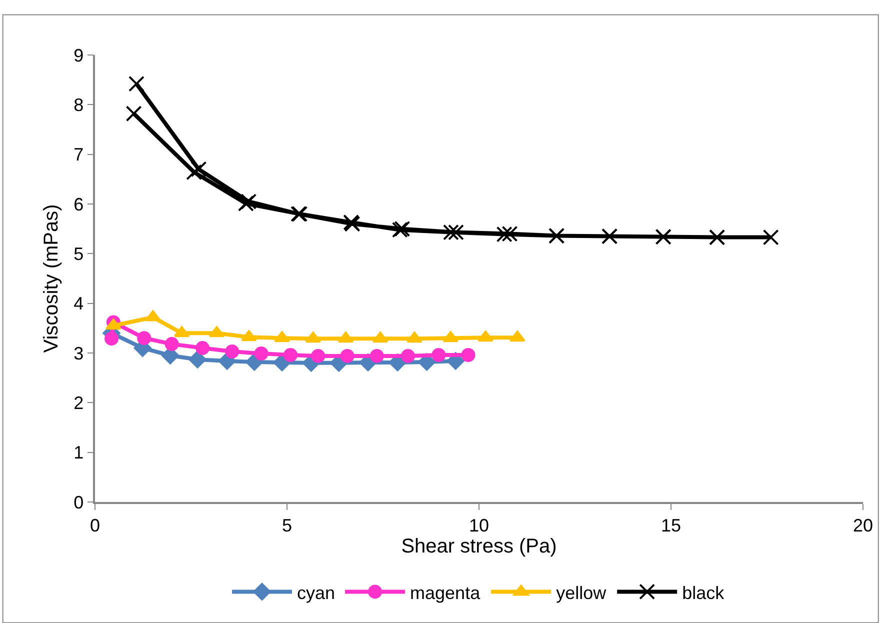  What do you see at coordinates (479, 525) in the screenshot?
I see `x-tick-label: 10` at bounding box center [479, 525].